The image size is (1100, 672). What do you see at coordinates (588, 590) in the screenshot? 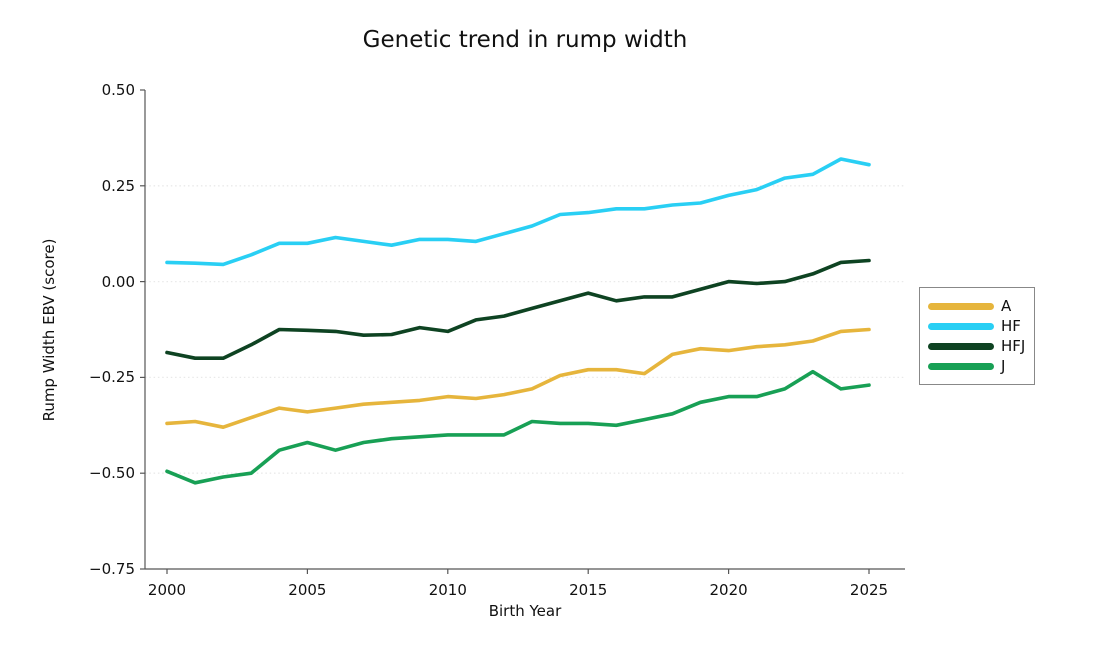
I see `x-tick-label: 2015` at bounding box center [588, 590].